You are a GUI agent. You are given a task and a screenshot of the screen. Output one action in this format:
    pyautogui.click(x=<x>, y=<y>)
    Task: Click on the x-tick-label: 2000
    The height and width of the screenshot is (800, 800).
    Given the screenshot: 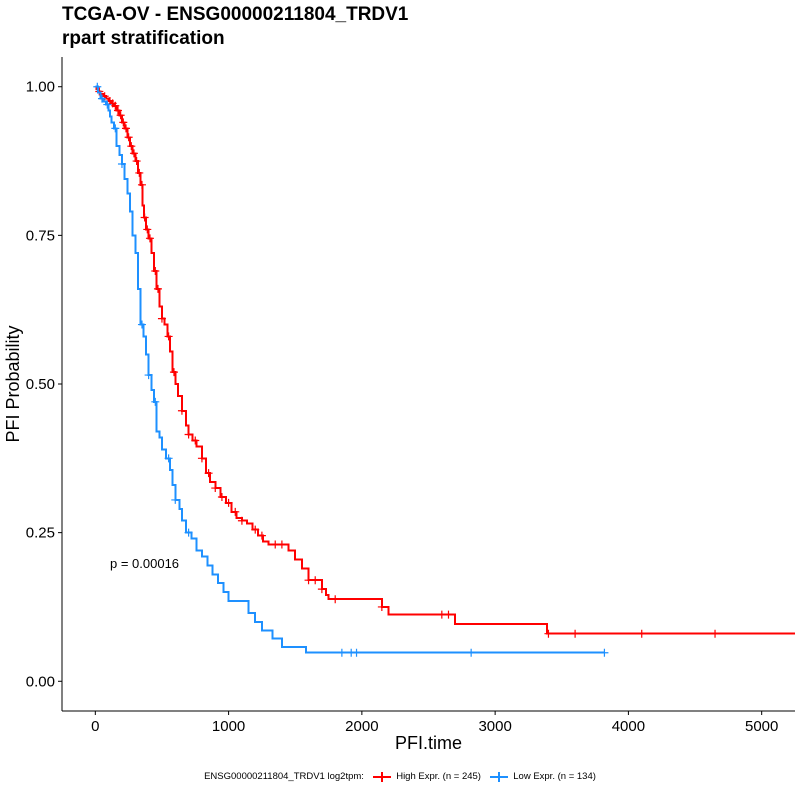 What is the action you would take?
    pyautogui.click(x=361, y=726)
    